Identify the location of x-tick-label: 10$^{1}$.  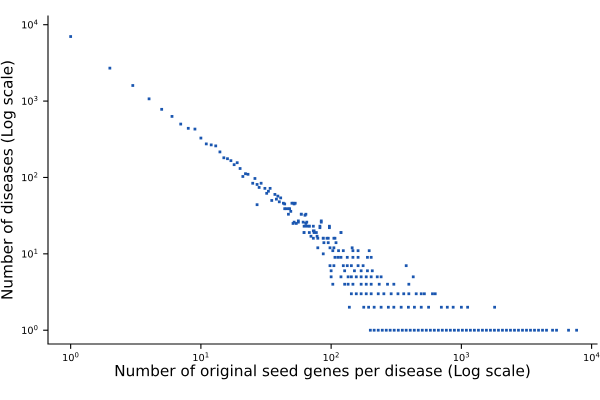
(200, 357).